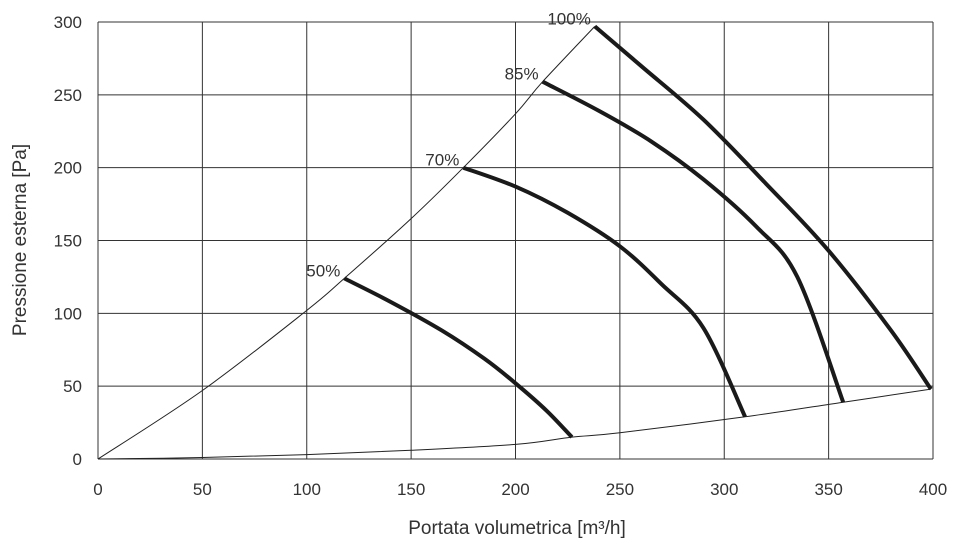  I want to click on series-label-50: 50%, so click(323, 270).